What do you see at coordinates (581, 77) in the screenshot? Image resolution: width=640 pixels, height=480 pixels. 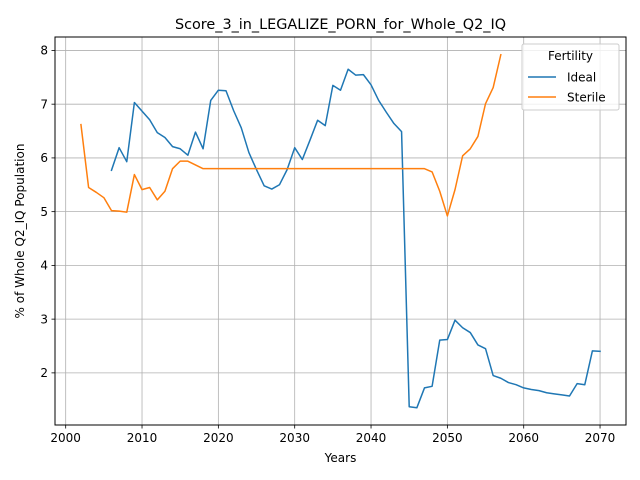 I see `legend-label-ideal: Ideal` at bounding box center [581, 77].